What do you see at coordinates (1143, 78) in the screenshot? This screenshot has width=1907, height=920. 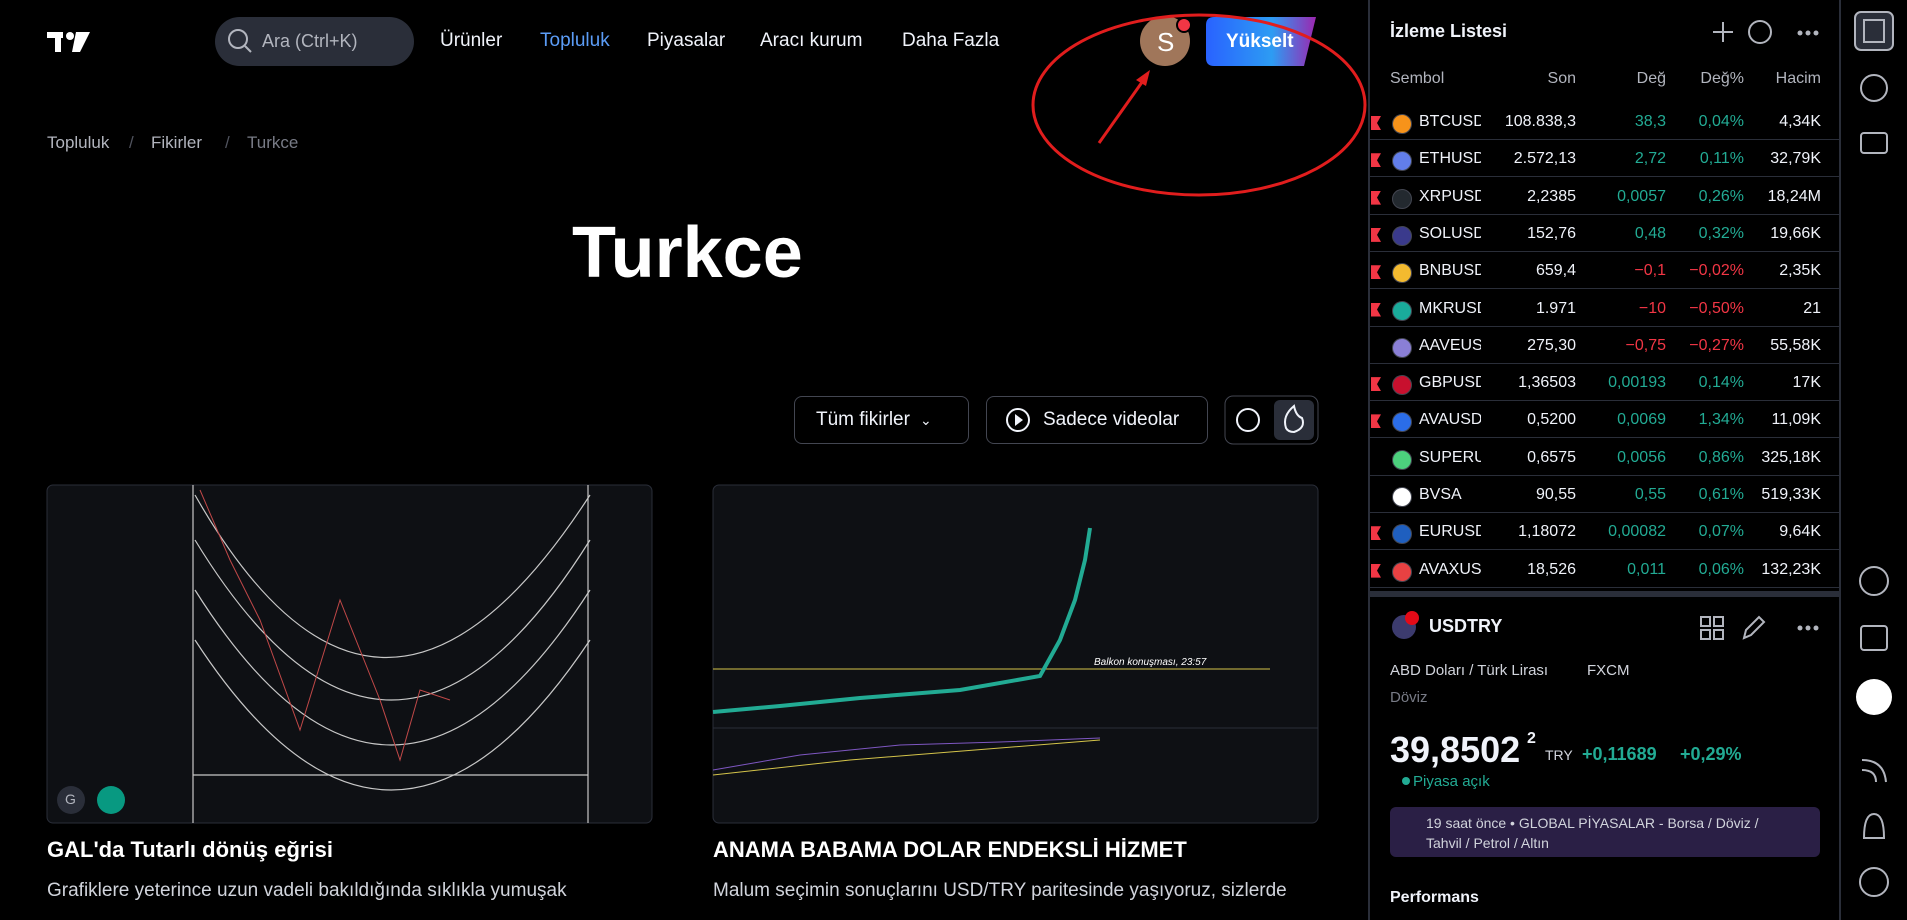 I see `annotation-arrowhead` at bounding box center [1143, 78].